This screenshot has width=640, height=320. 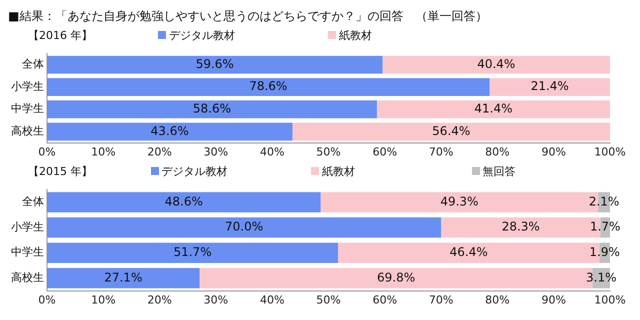 What do you see at coordinates (248, 16) in the screenshot?
I see `chart-title: ■結果：「あなた自身が勉強しやすいと思うのはどちらですか？」の回答 （単一回答）` at bounding box center [248, 16].